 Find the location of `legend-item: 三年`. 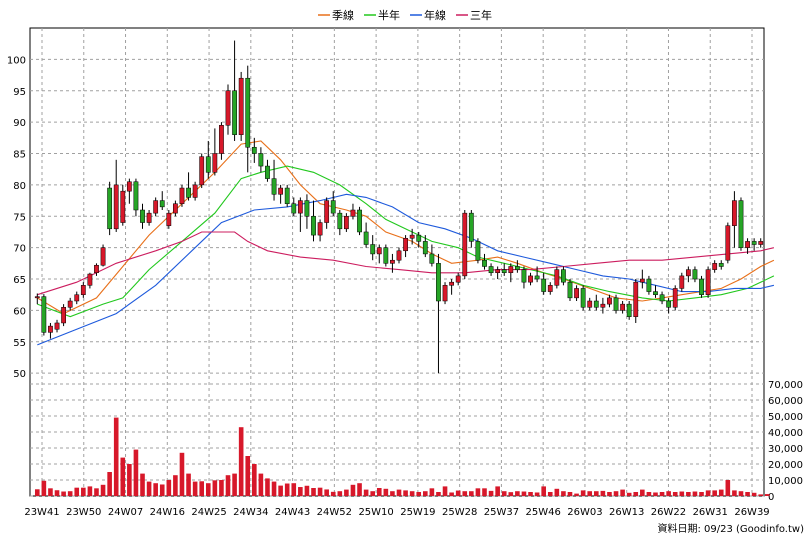

legend-item: 三年 is located at coordinates (474, 15).